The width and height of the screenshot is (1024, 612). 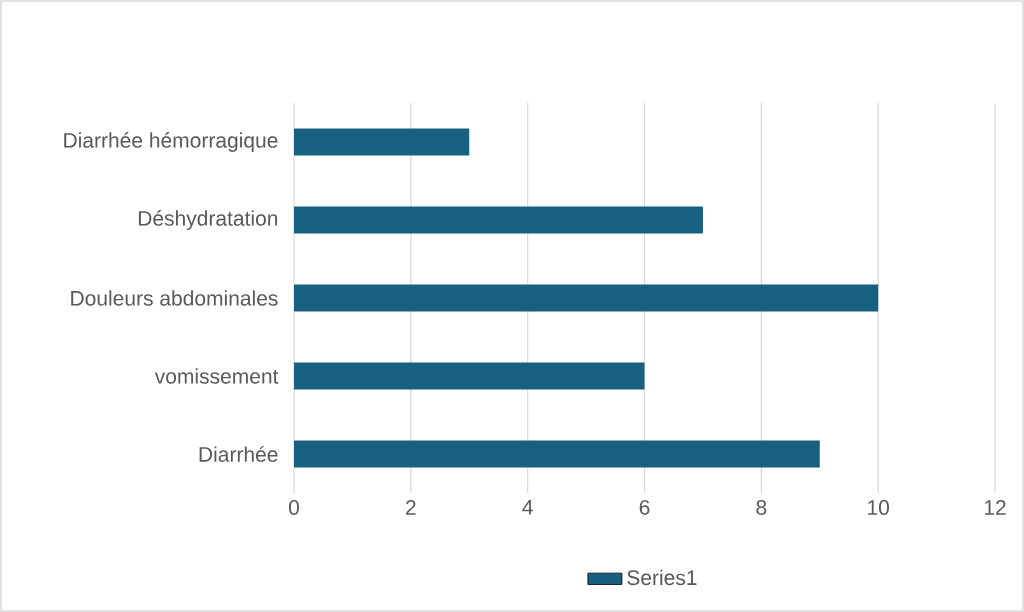 What do you see at coordinates (216, 376) in the screenshot?
I see `y-tick-label: vomissement` at bounding box center [216, 376].